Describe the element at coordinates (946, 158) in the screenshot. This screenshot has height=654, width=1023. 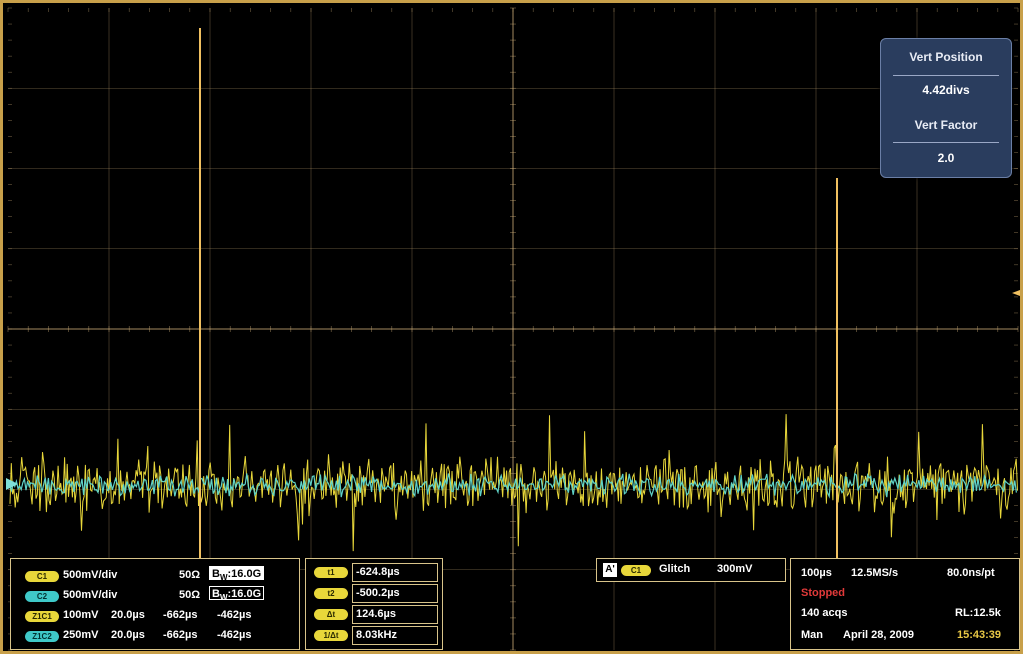
I see `vert-factor-value: 2.0` at that location.